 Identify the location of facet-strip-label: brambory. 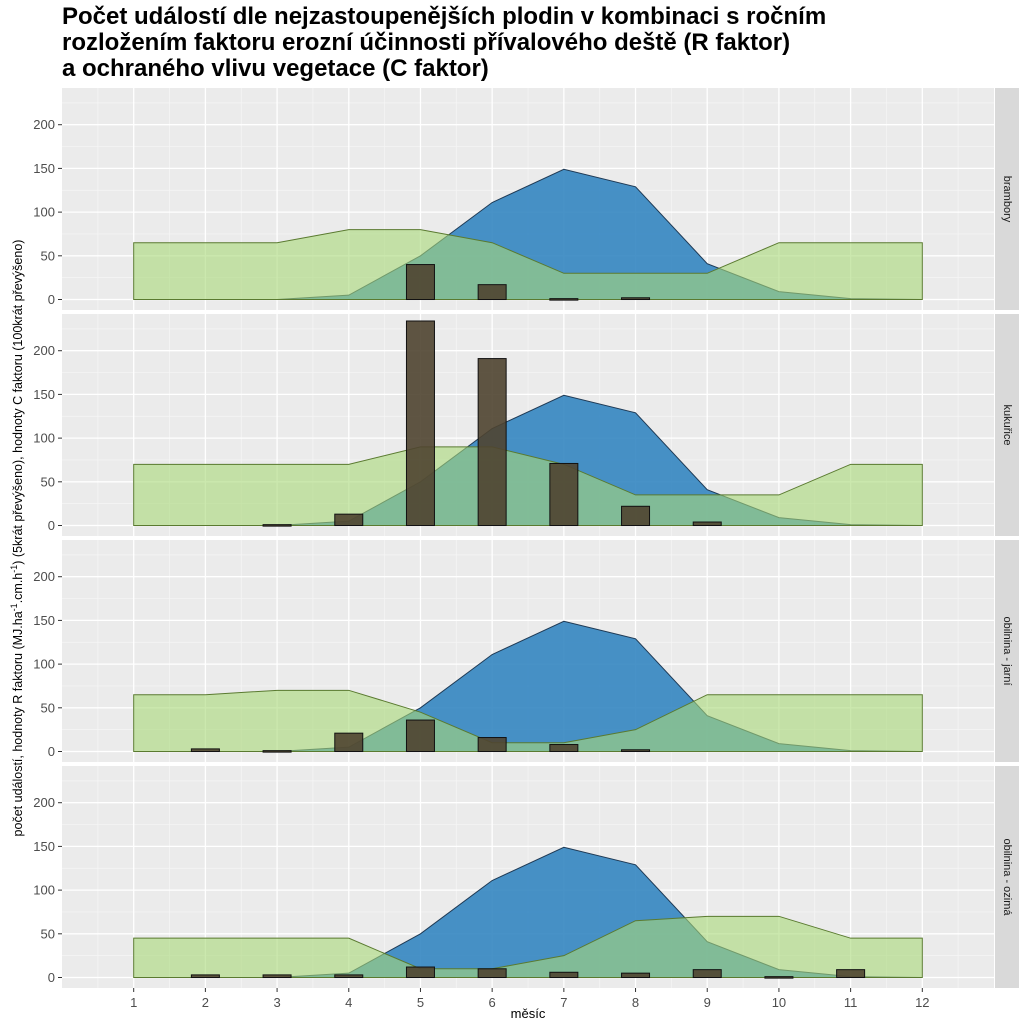
(1007, 199).